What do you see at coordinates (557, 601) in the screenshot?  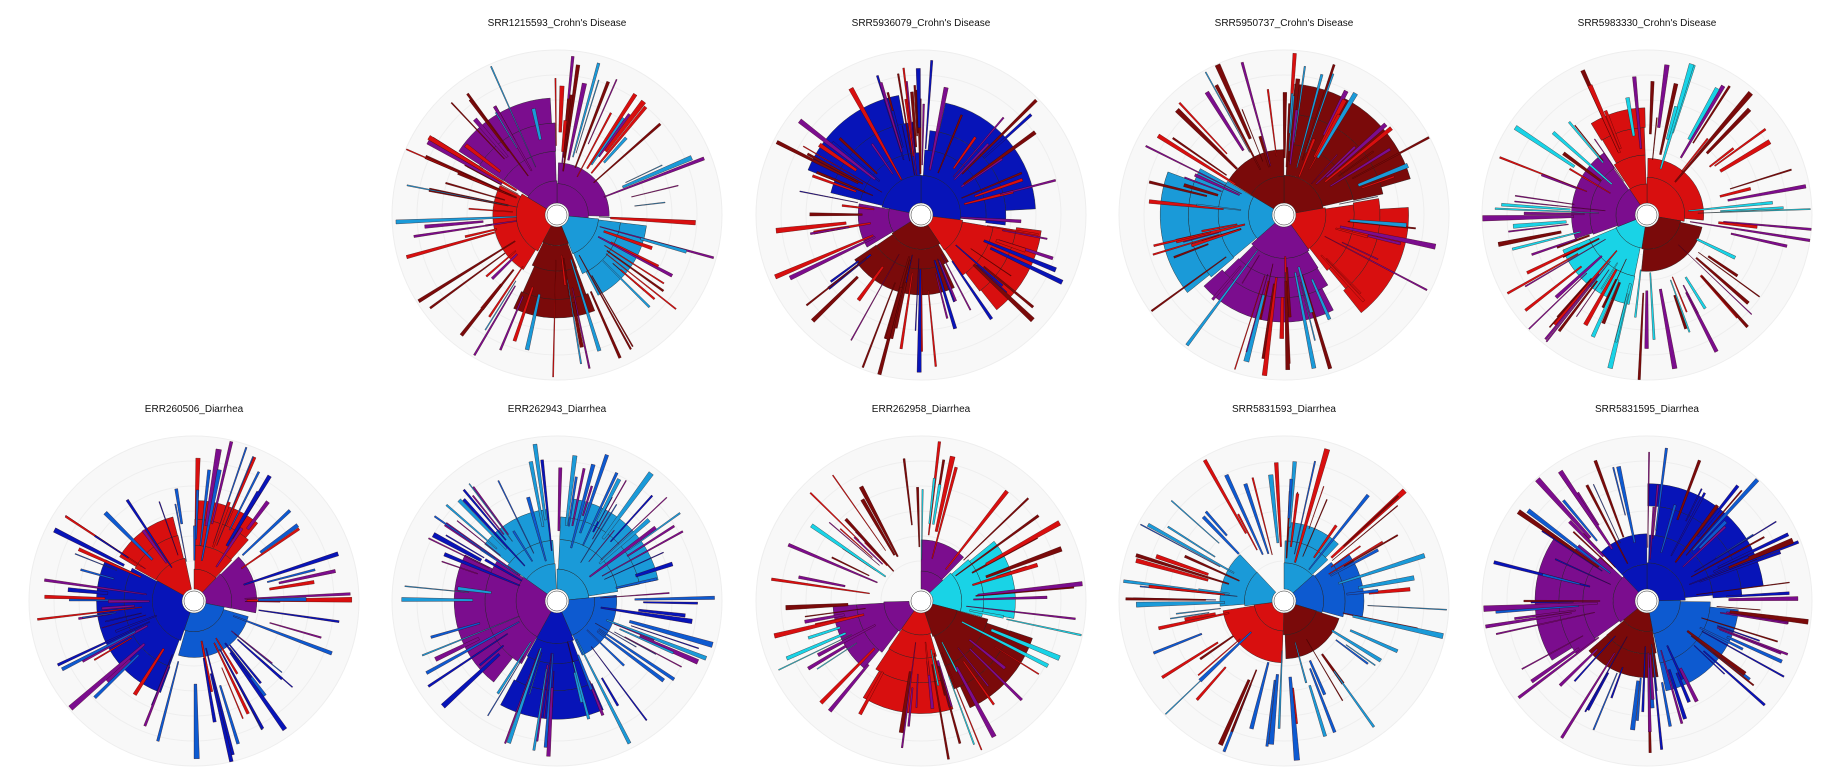 I see `center-hole` at bounding box center [557, 601].